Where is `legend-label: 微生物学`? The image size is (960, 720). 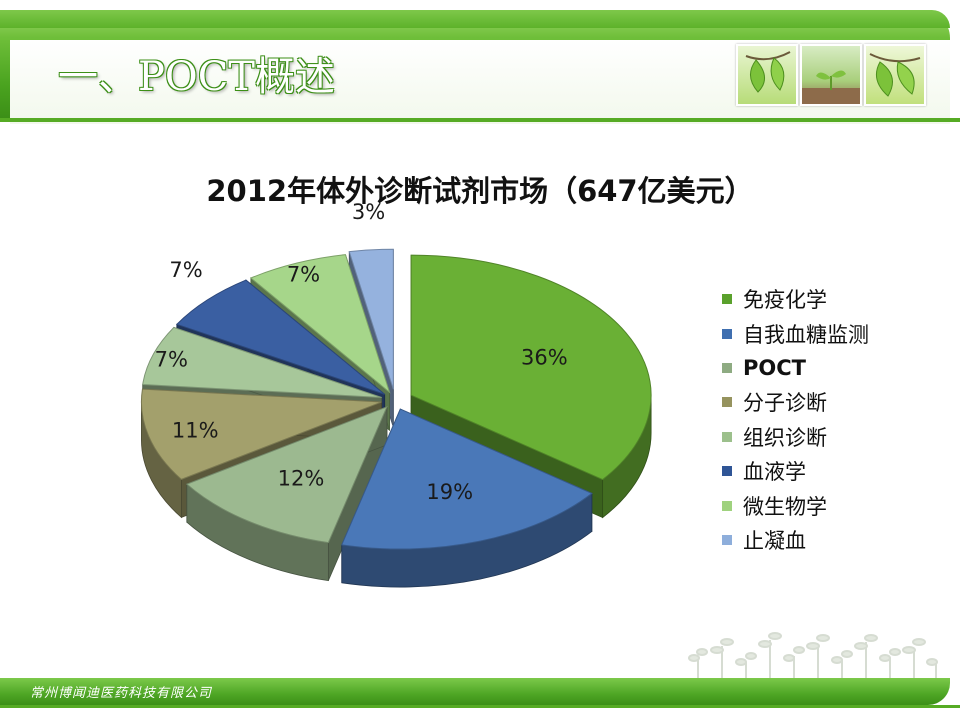 legend-label: 微生物学 is located at coordinates (785, 506).